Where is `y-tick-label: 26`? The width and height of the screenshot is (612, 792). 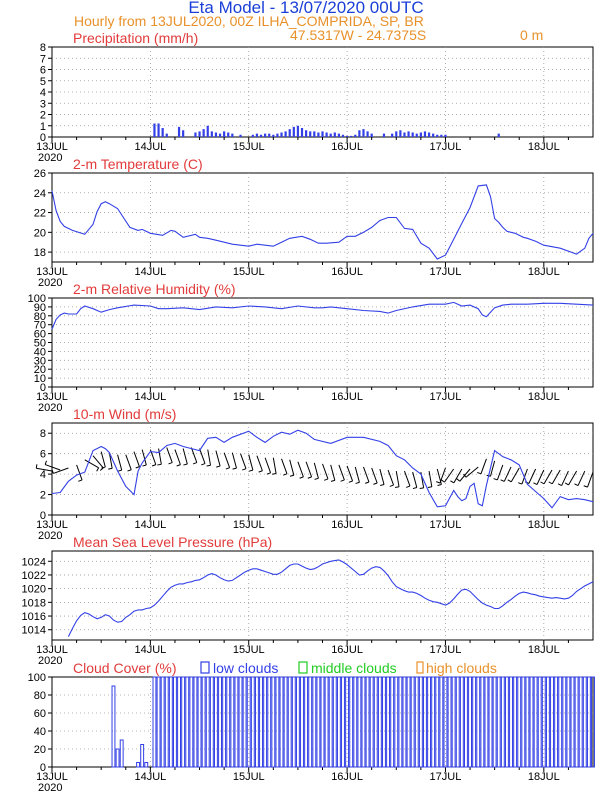 y-tick-label: 26 is located at coordinates (40, 174).